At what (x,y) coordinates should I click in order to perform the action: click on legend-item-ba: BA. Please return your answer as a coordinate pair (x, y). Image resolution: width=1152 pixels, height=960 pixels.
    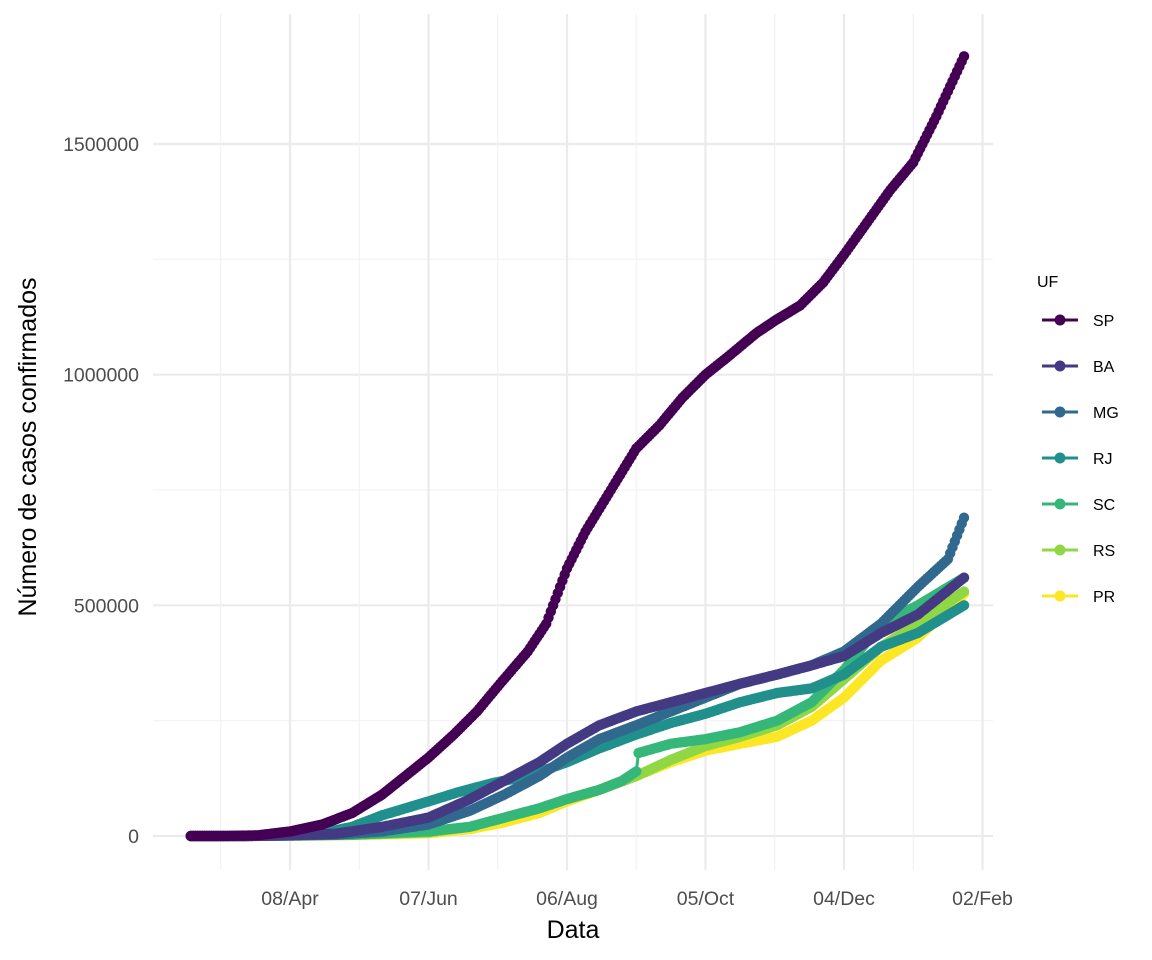
    Looking at the image, I should click on (1078, 367).